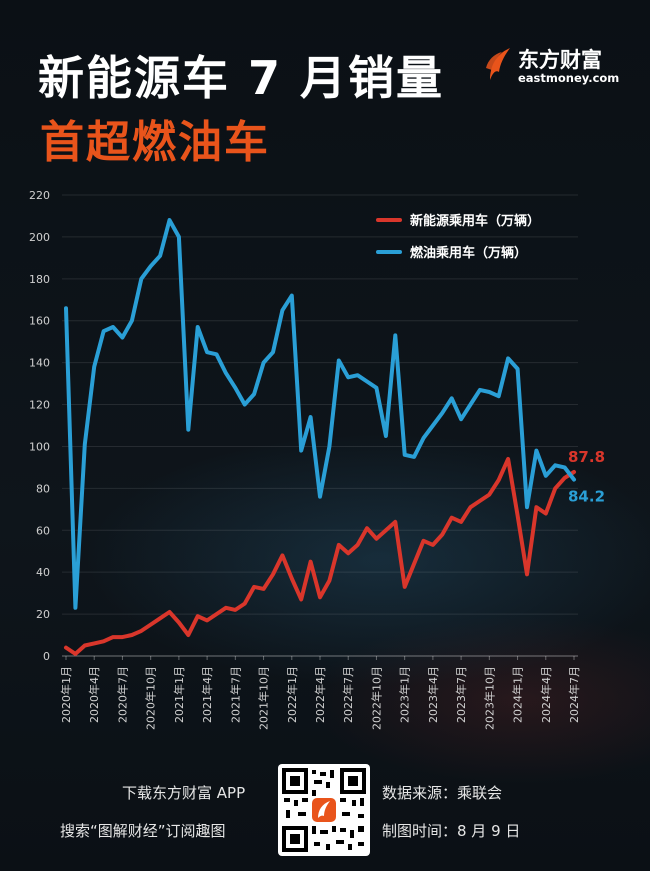  What do you see at coordinates (43, 572) in the screenshot?
I see `y-tick-label: 40` at bounding box center [43, 572].